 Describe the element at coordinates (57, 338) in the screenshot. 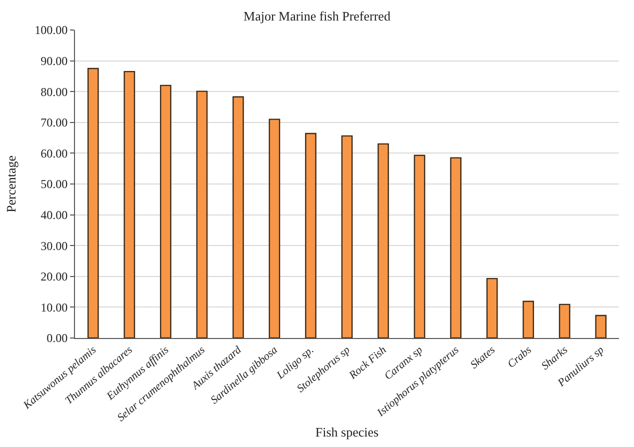

I see `y-tick-label: 0.00` at that location.